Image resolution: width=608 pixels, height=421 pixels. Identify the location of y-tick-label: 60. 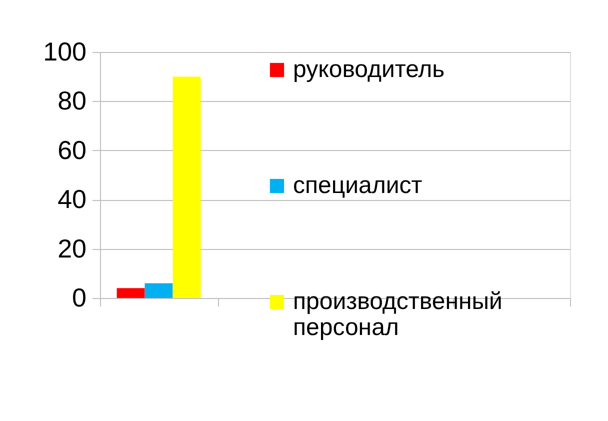
(72, 149).